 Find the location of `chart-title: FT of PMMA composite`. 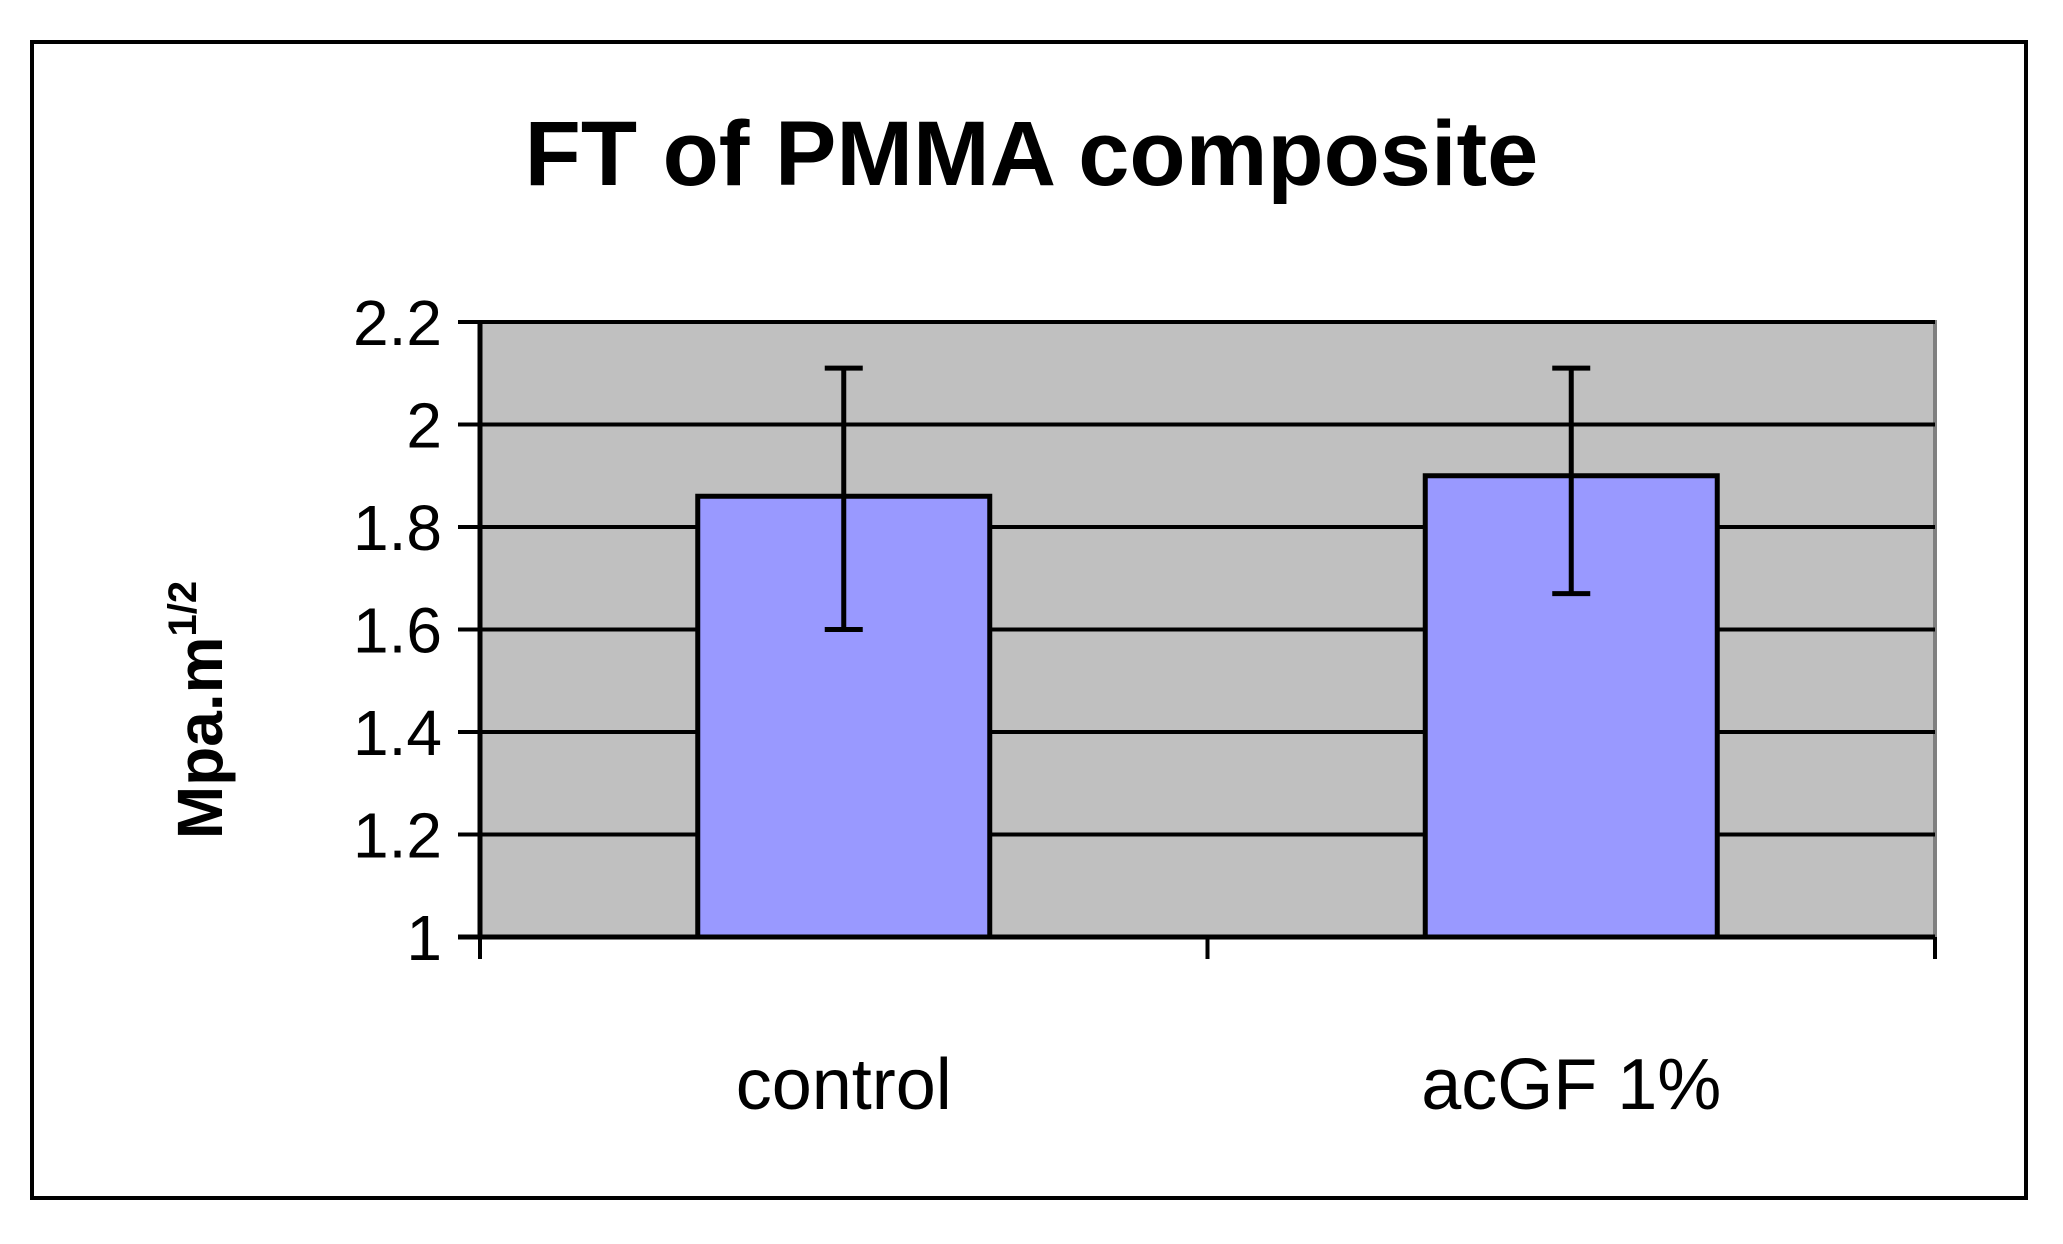

chart-title: FT of PMMA composite is located at coordinates (1031, 154).